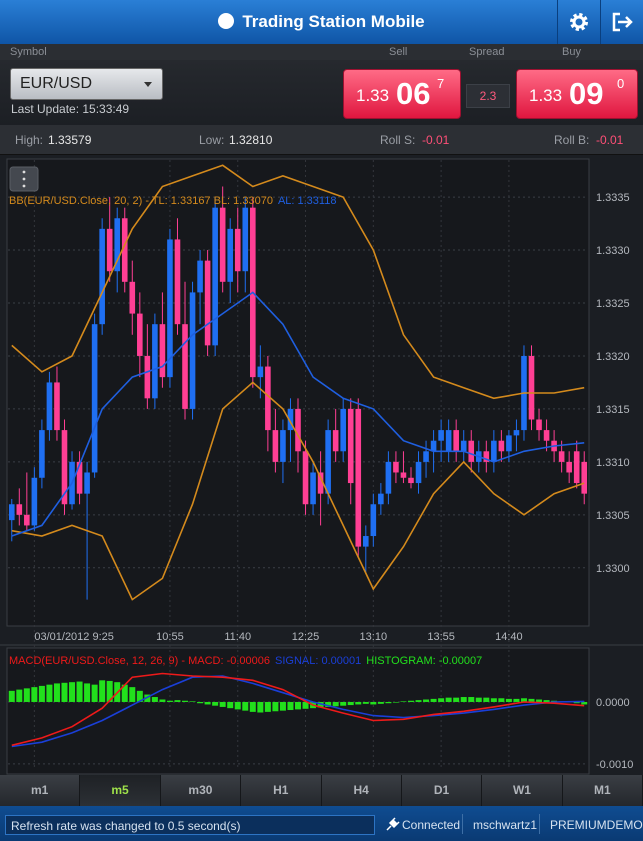 This screenshot has width=643, height=841. What do you see at coordinates (613, 703) in the screenshot?
I see `y-tick-label: 0.0000` at bounding box center [613, 703].